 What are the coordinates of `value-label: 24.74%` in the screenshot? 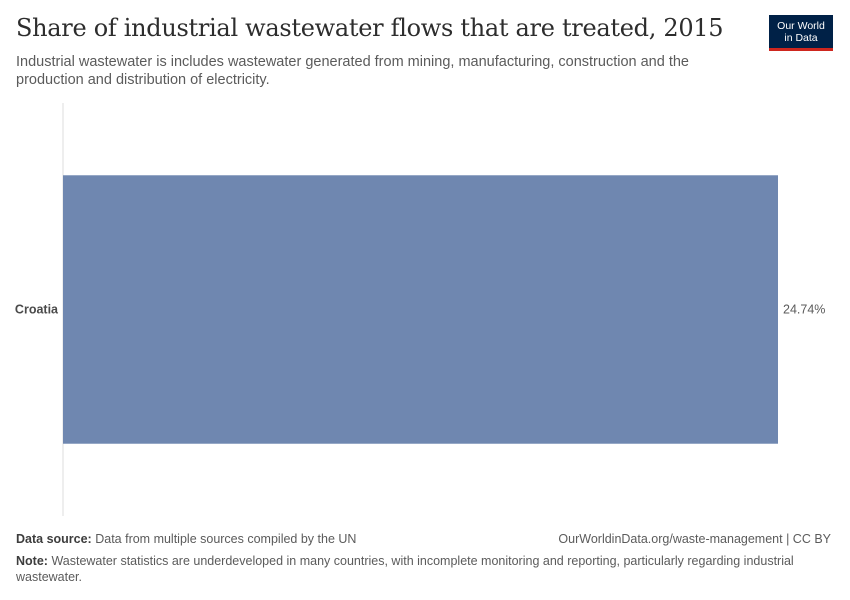 It's located at (804, 310).